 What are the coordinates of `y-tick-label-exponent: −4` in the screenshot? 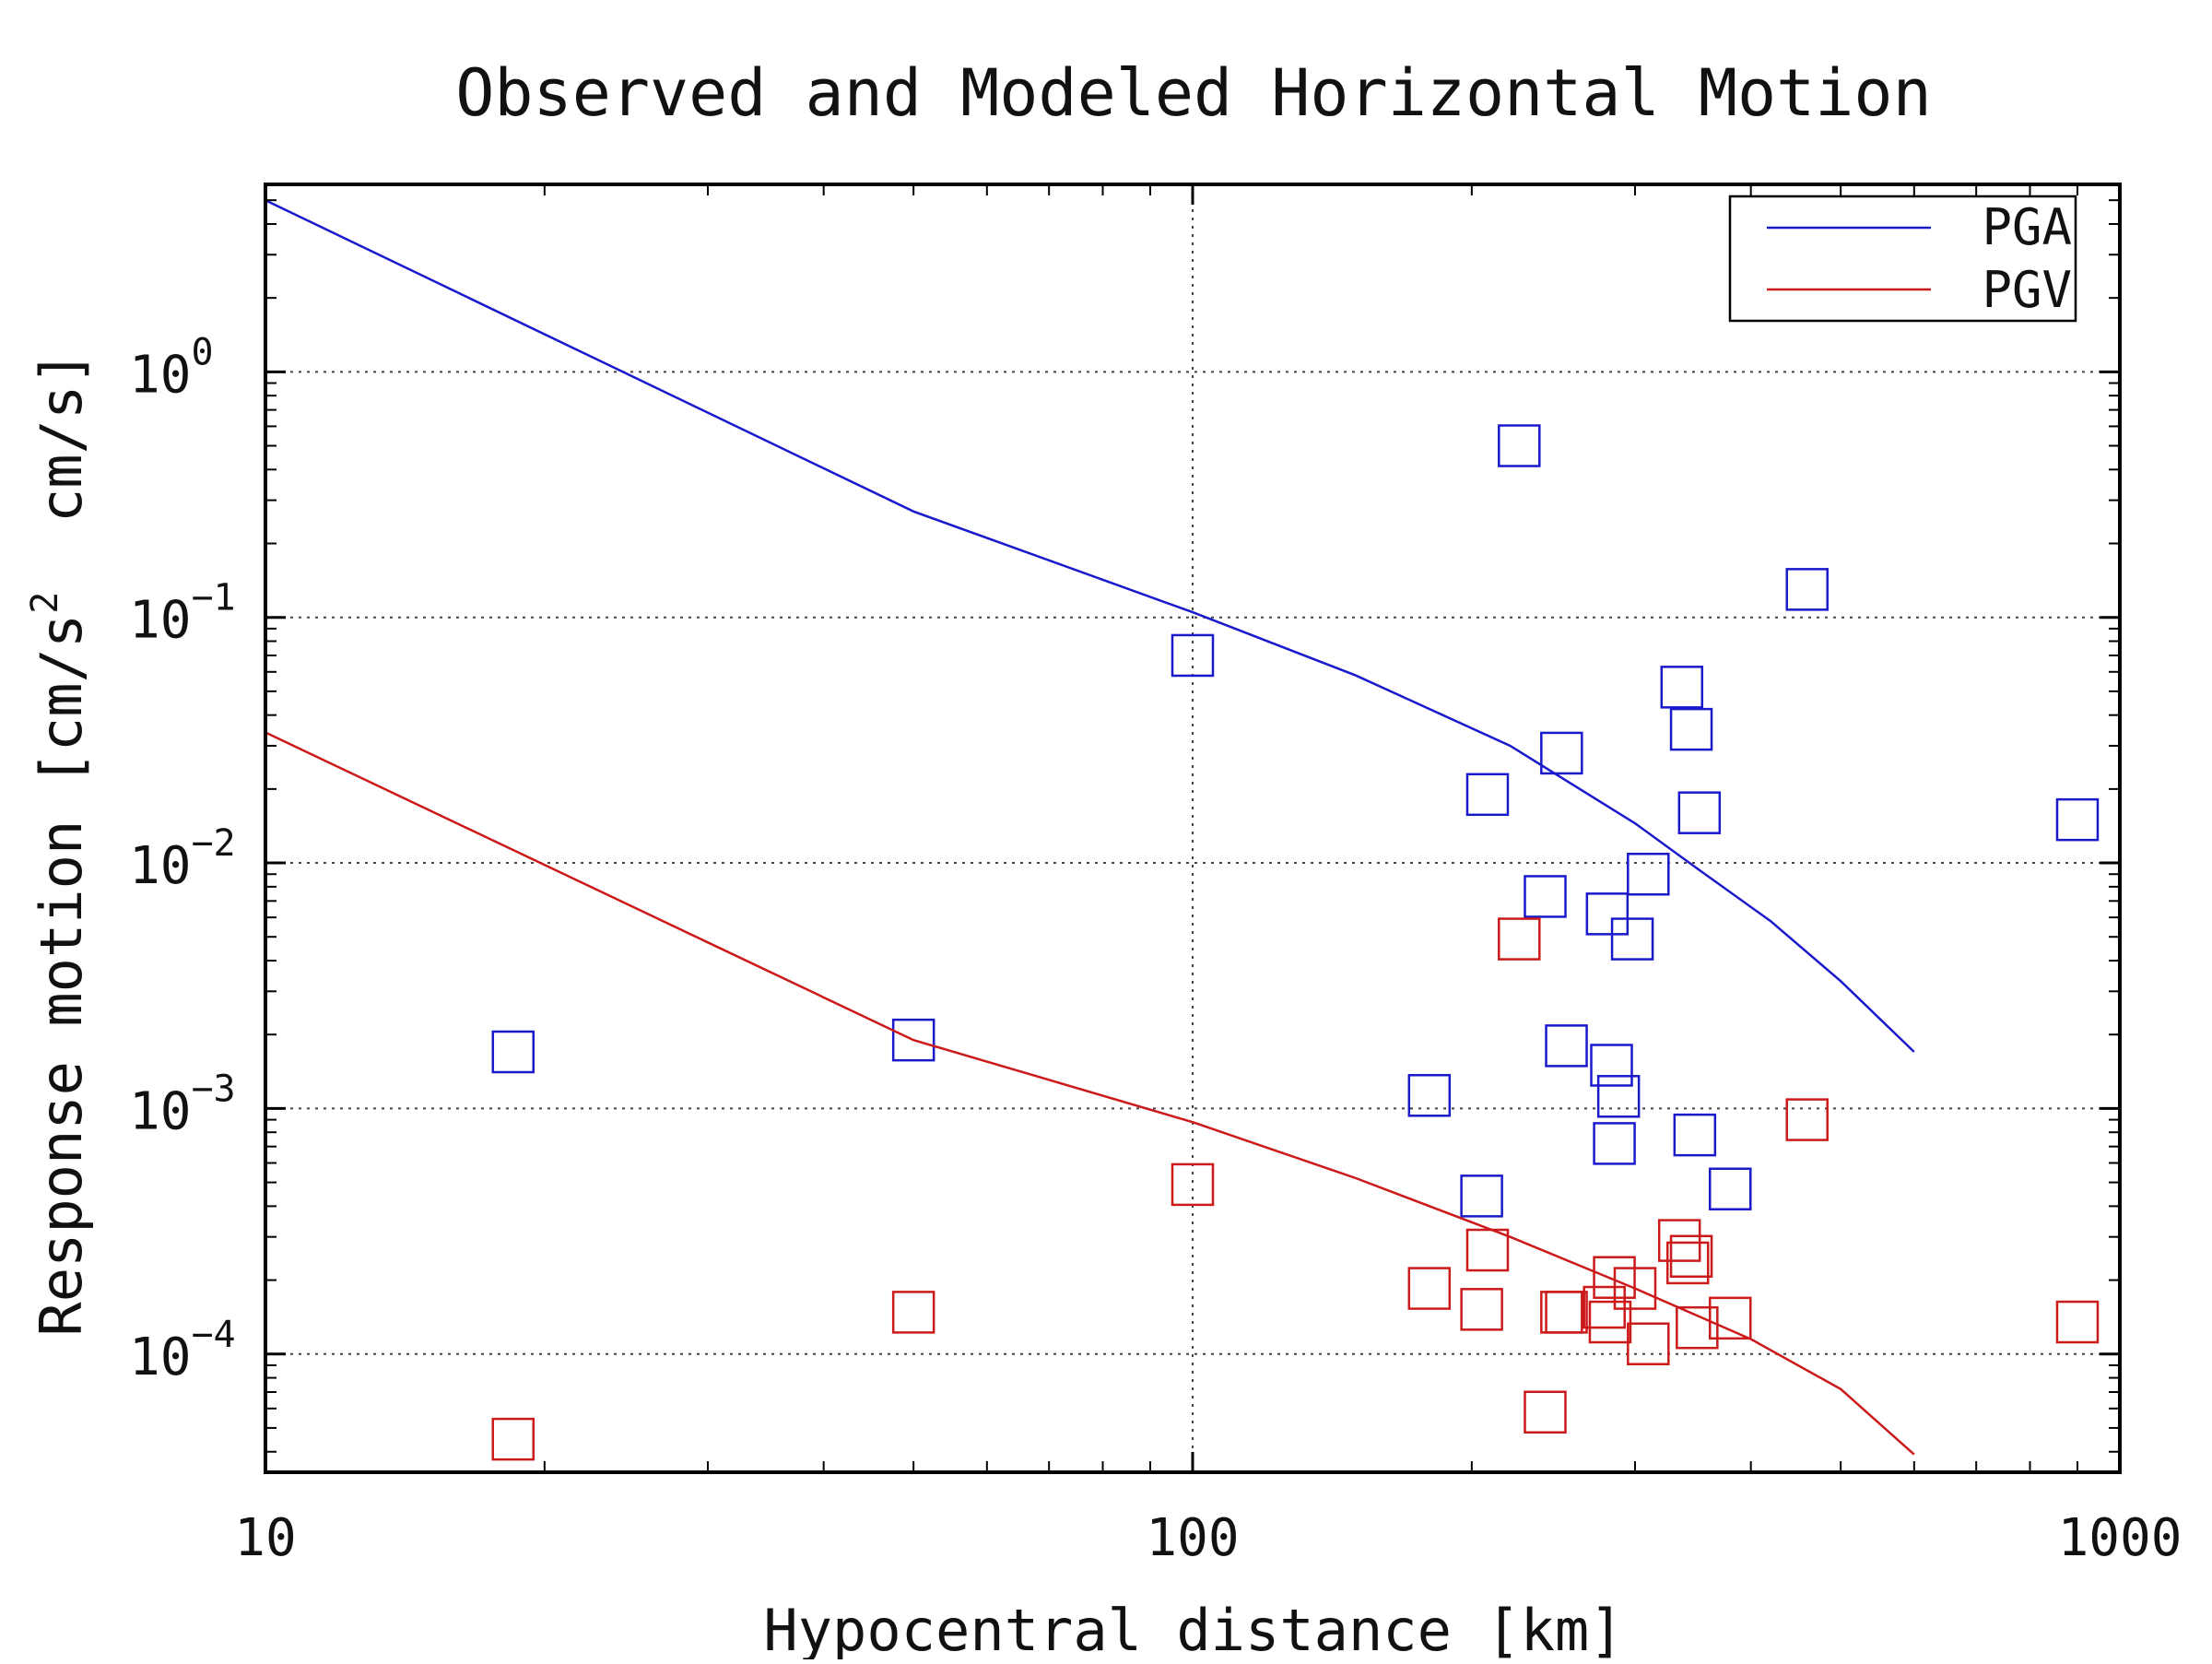 It's located at (213, 1335).